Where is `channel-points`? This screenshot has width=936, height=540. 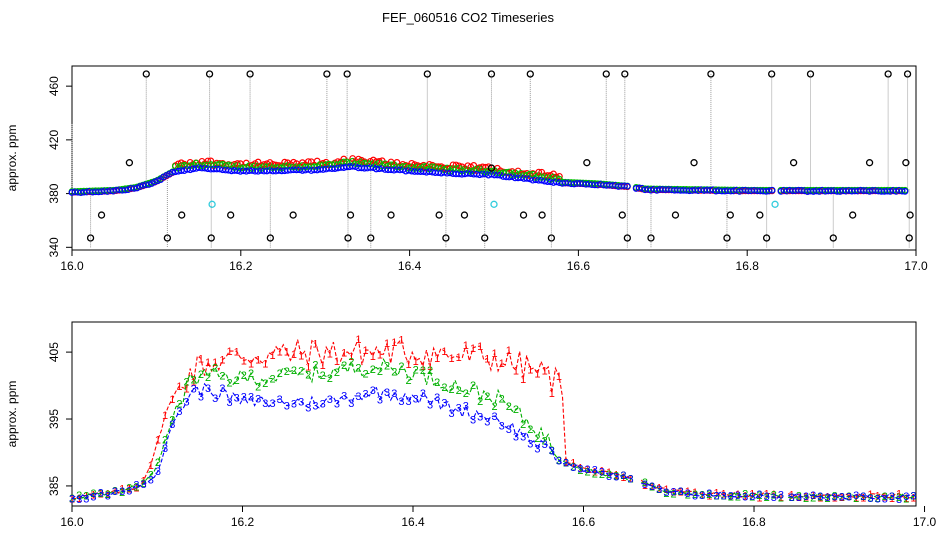 channel-points is located at coordinates (488, 176).